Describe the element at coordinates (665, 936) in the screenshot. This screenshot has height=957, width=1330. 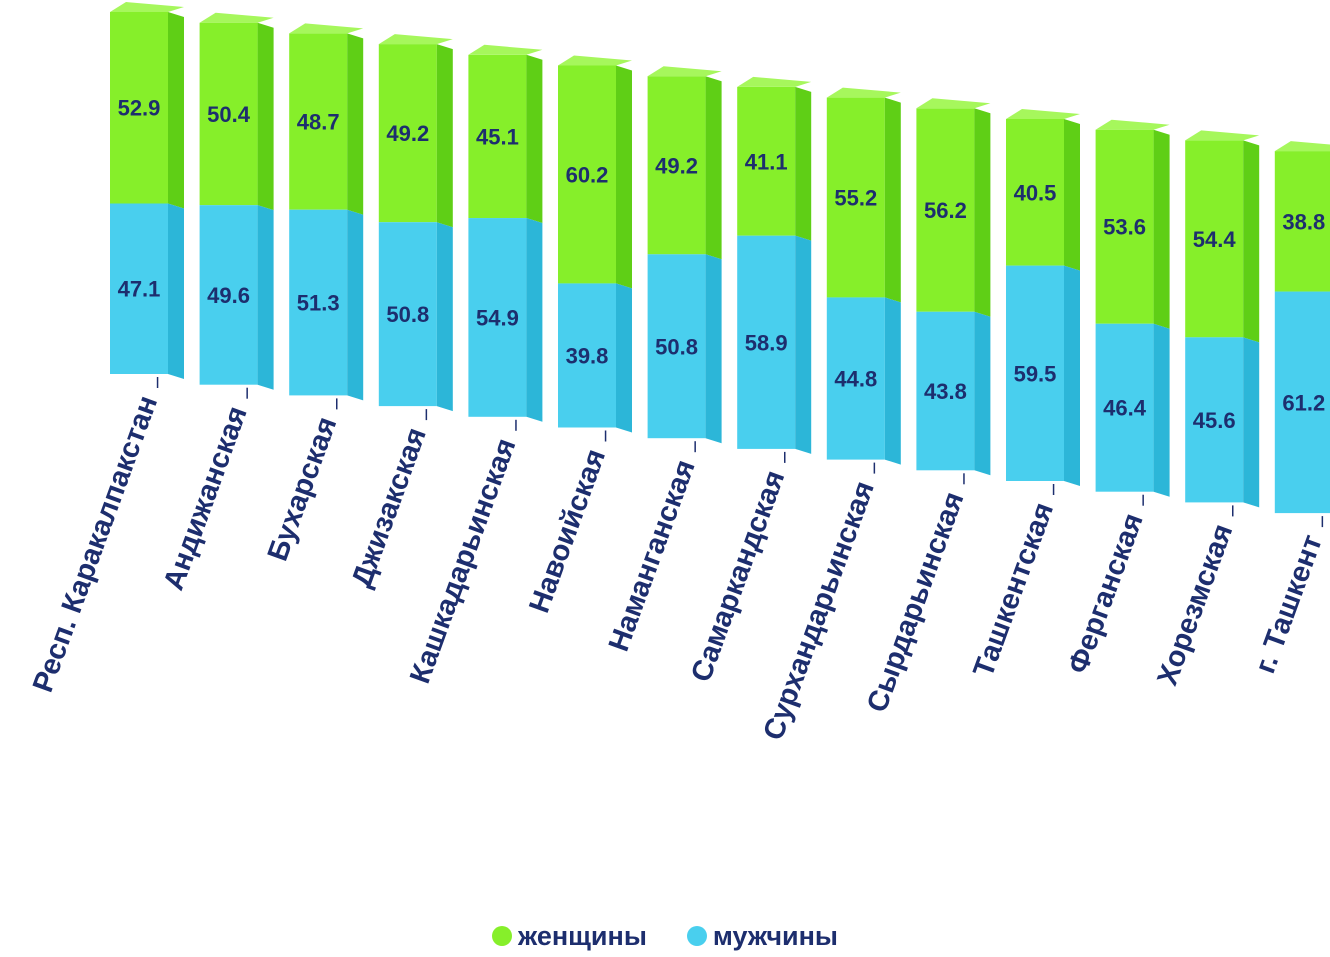
I see `chart-legend: женщины мужчины` at that location.